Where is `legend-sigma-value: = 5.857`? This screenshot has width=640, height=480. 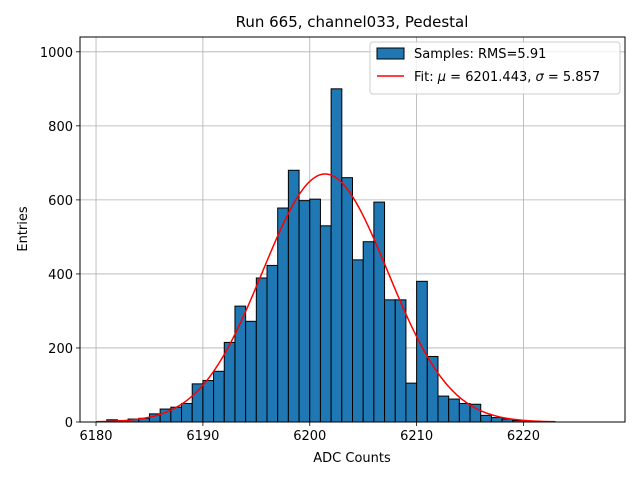 legend-sigma-value: = 5.857 is located at coordinates (572, 77).